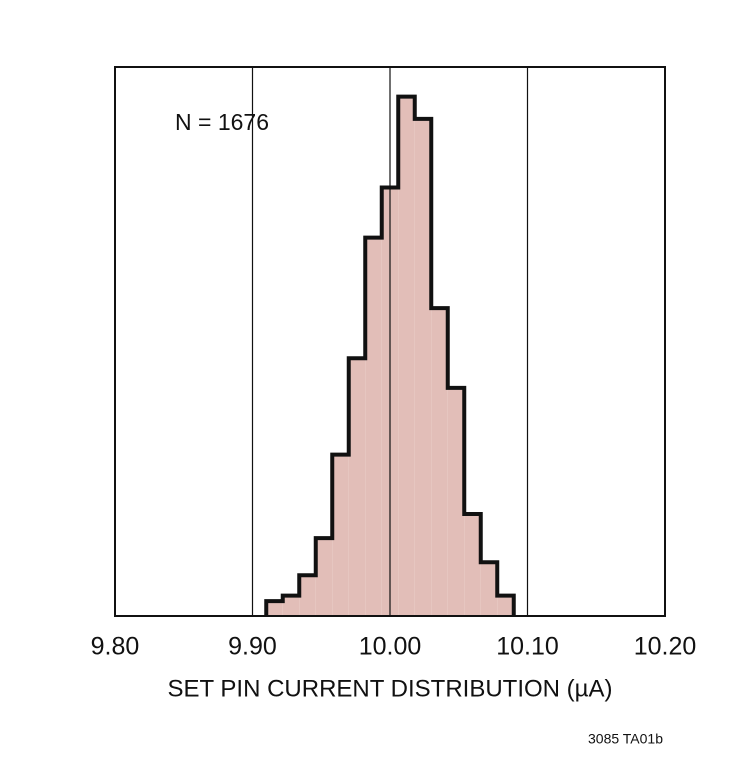 The height and width of the screenshot is (765, 752). Describe the element at coordinates (527, 647) in the screenshot. I see `x-tick-label: 10.10` at that location.